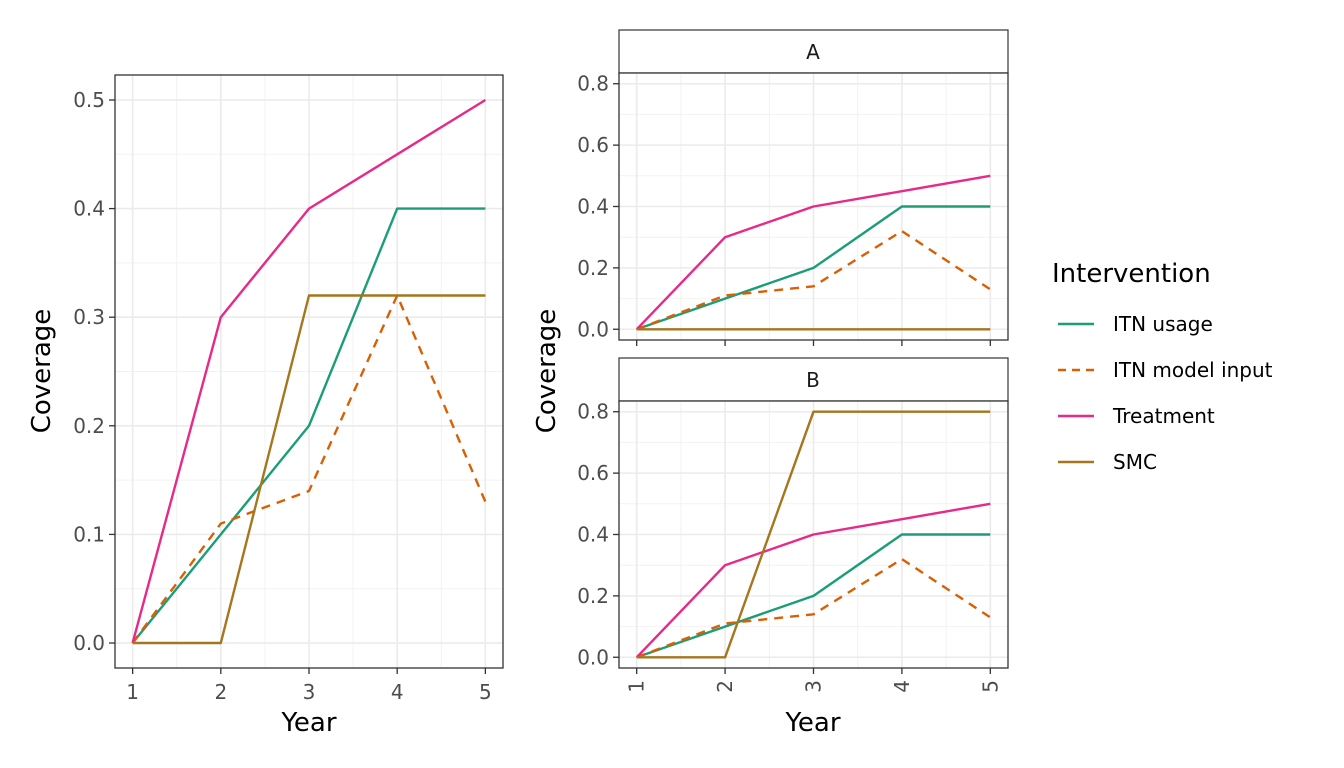  What do you see at coordinates (89, 534) in the screenshot?
I see `y-tick-label: 0.1` at bounding box center [89, 534].